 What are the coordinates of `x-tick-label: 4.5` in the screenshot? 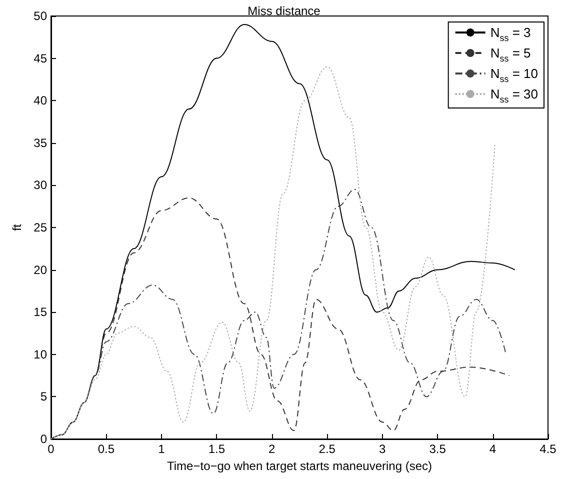 It's located at (548, 449).